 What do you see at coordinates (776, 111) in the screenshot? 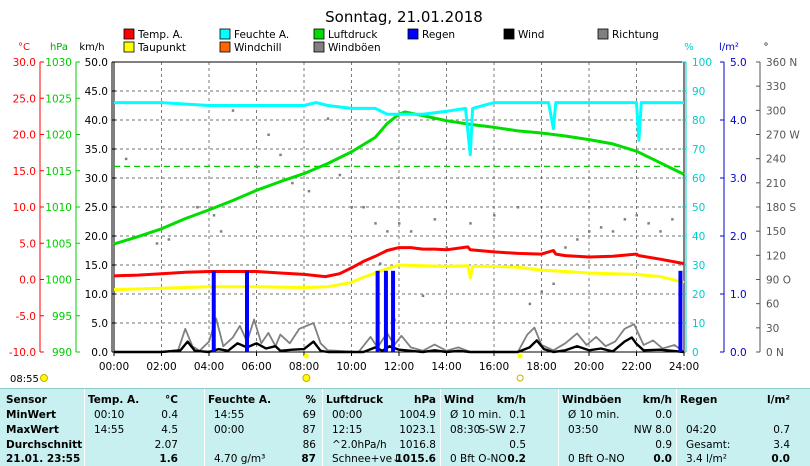
I see `tick-label-direction: 300` at bounding box center [776, 111].